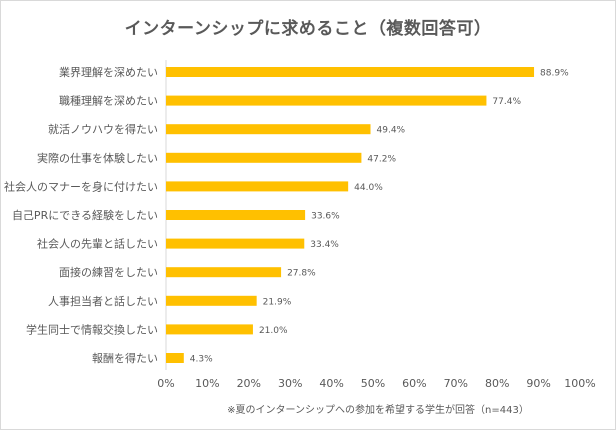 The image size is (616, 430). What do you see at coordinates (201, 360) in the screenshot?
I see `data-label: 4.3%` at bounding box center [201, 360].